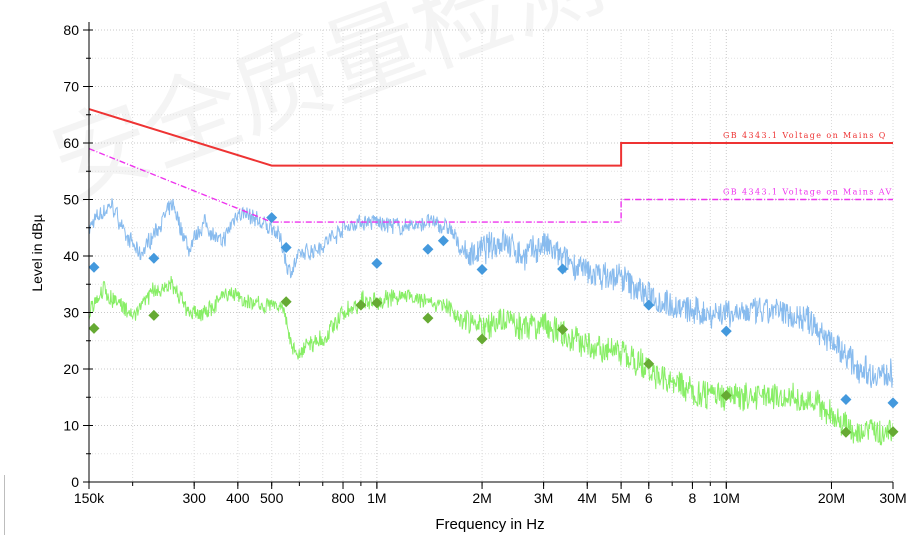 This screenshot has height=535, width=913. I want to click on x-tick-label-3M: 3M, so click(543, 498).